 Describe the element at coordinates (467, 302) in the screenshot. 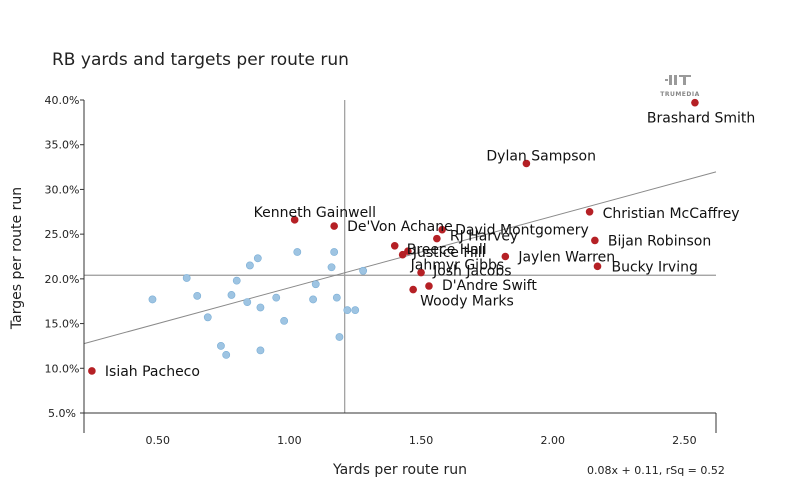

I see `point-label: Woody Marks` at that location.